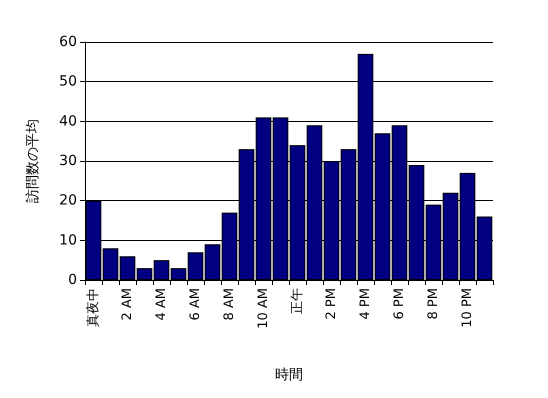 The image size is (548, 398). What do you see at coordinates (331, 304) in the screenshot?
I see `x-tick-label: 2 PM` at bounding box center [331, 304].